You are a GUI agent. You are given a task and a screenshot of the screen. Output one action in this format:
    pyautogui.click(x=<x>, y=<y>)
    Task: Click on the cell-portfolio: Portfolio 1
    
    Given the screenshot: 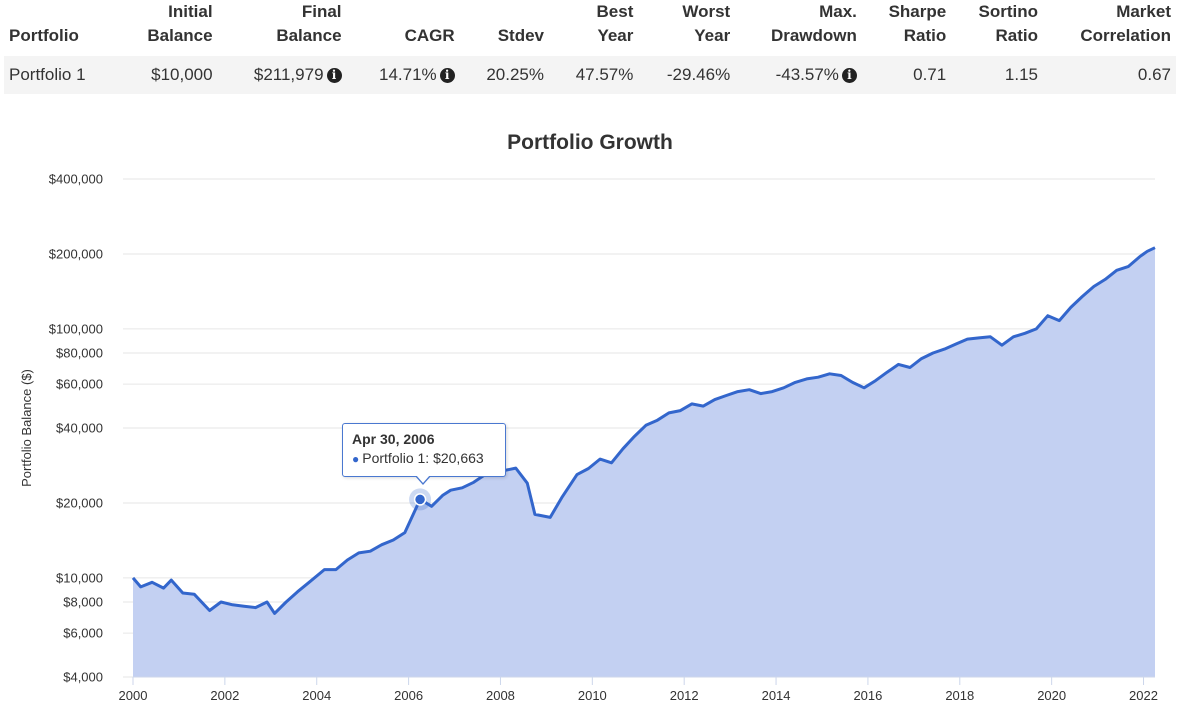 What is the action you would take?
    pyautogui.click(x=61, y=75)
    